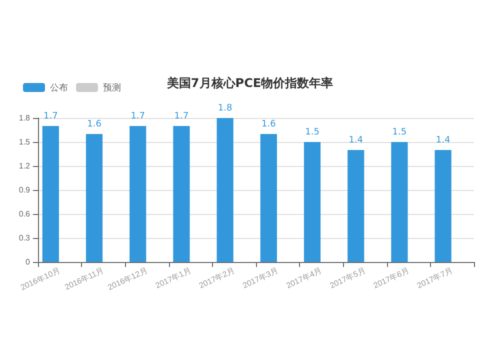 This screenshot has height=362, width=500. What do you see at coordinates (304, 278) in the screenshot?
I see `x-tick-label: 2017年4月` at bounding box center [304, 278].